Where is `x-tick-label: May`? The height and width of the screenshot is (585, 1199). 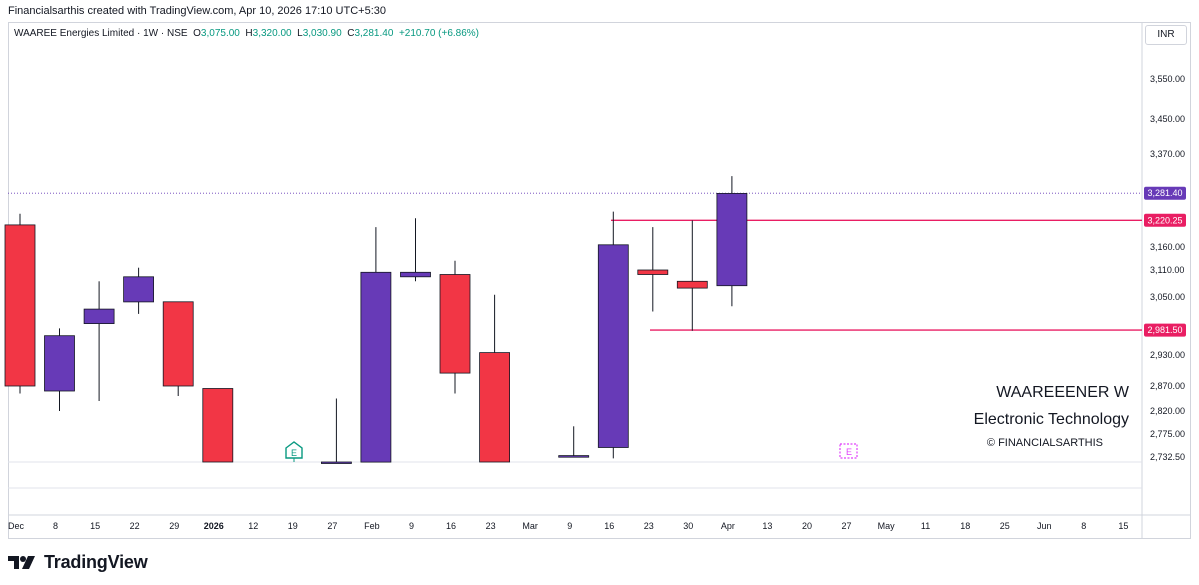 x-tick-label: May is located at coordinates (887, 526).